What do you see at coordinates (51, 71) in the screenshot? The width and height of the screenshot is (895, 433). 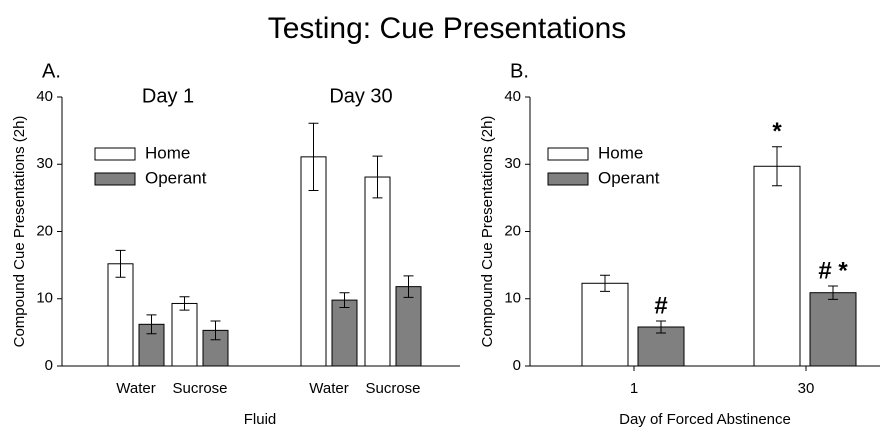 I see `panel-label: A.` at bounding box center [51, 71].